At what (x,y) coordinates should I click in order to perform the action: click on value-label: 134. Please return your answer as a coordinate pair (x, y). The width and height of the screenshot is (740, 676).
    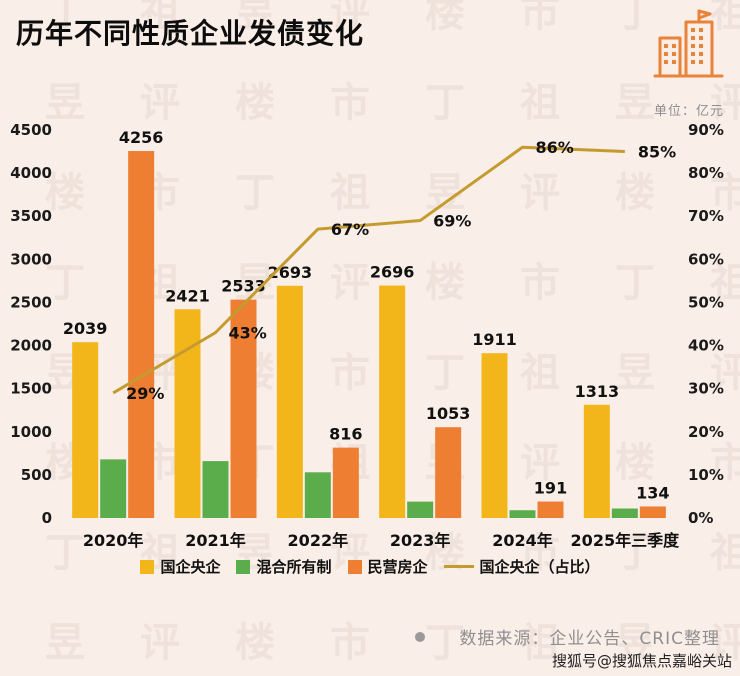
    Looking at the image, I should click on (652, 492).